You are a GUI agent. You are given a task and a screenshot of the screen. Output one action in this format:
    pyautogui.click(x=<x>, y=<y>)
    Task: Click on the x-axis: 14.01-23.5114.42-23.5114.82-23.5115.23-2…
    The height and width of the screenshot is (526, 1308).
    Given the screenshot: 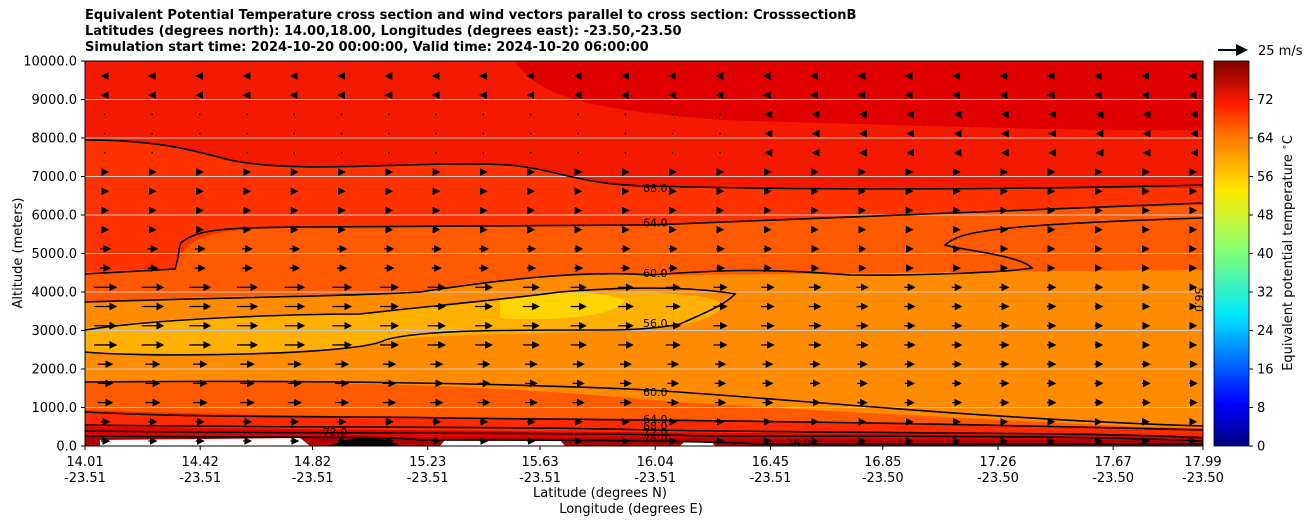 What is the action you would take?
    pyautogui.click(x=644, y=466)
    